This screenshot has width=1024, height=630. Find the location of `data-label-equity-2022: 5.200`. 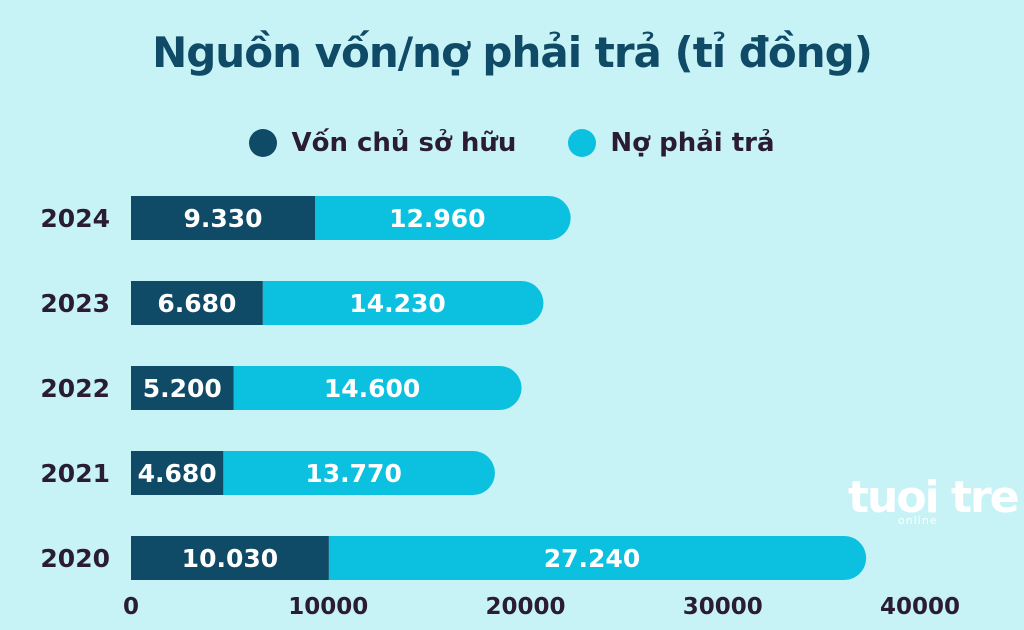

data-label-equity-2022: 5.200 is located at coordinates (182, 388).